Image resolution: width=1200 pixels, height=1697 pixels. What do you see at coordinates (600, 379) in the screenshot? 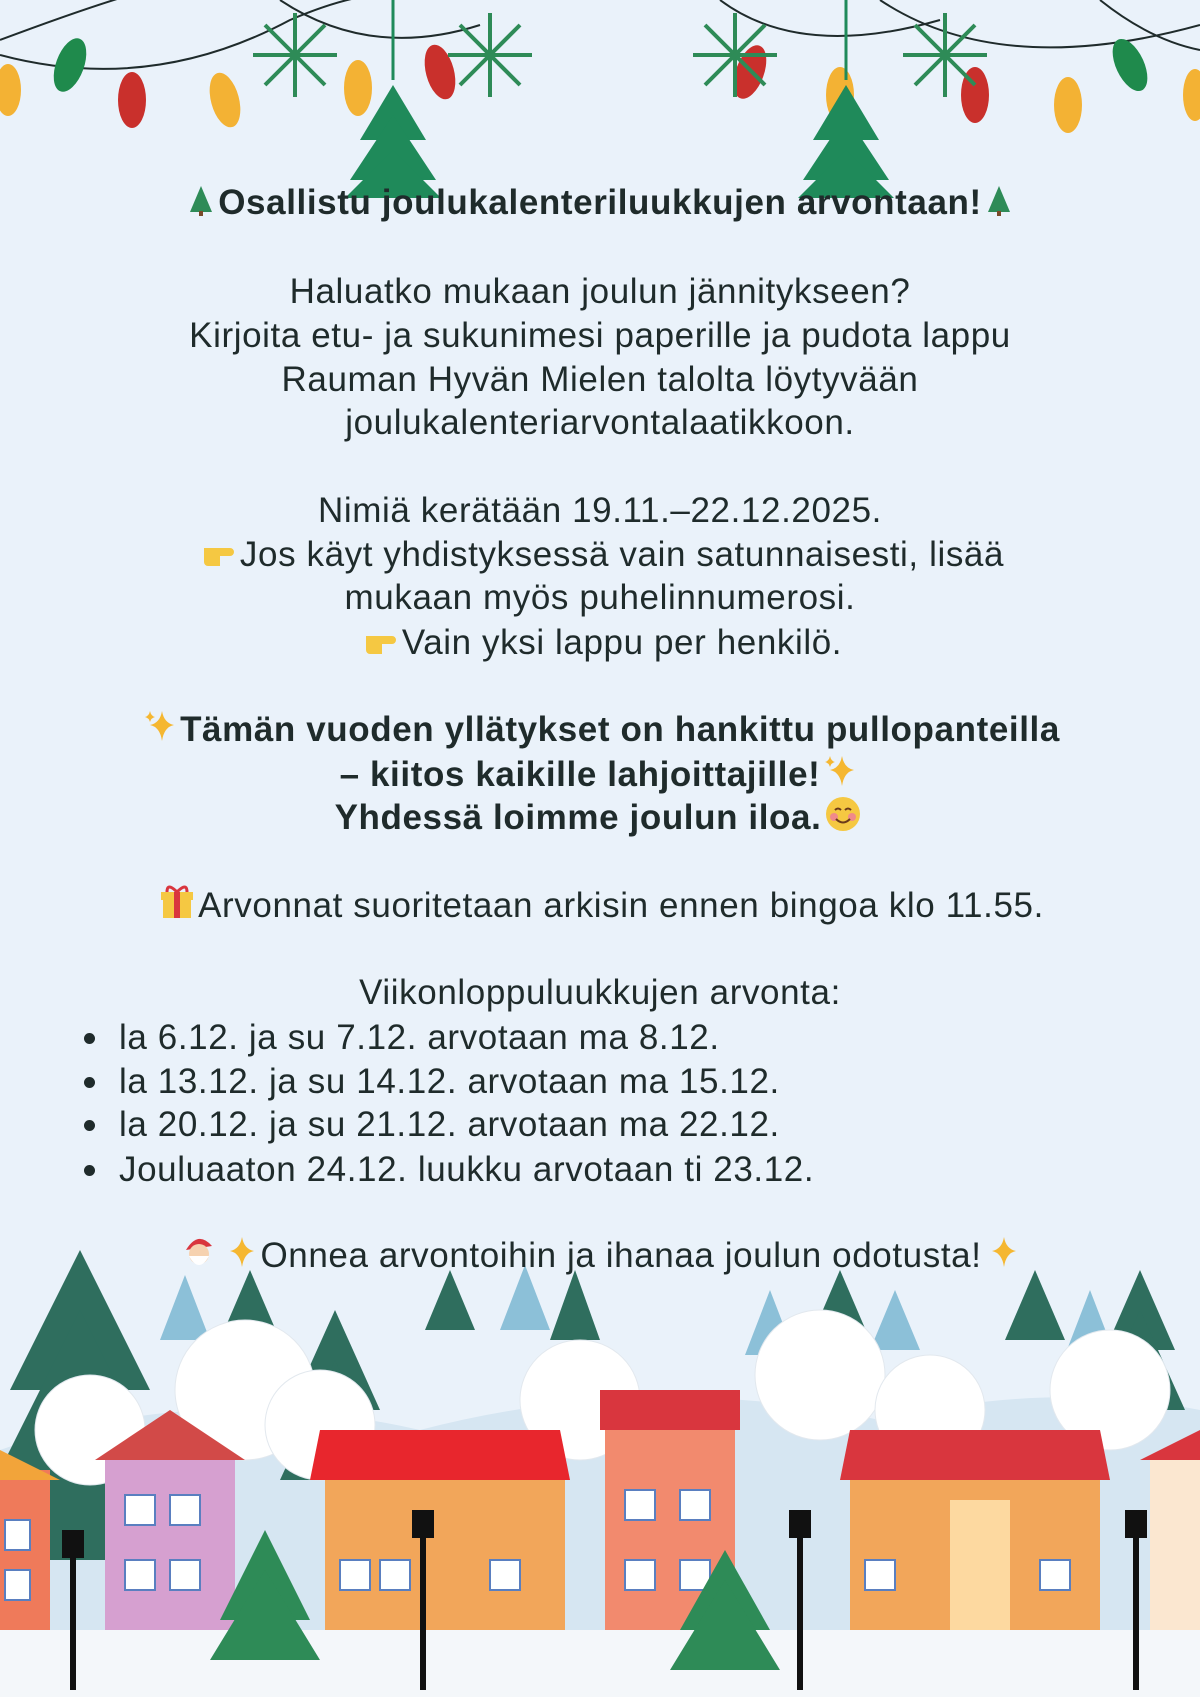
I see `intro-line: Rauman Hyvän Mielen talolta löytyvään` at bounding box center [600, 379].